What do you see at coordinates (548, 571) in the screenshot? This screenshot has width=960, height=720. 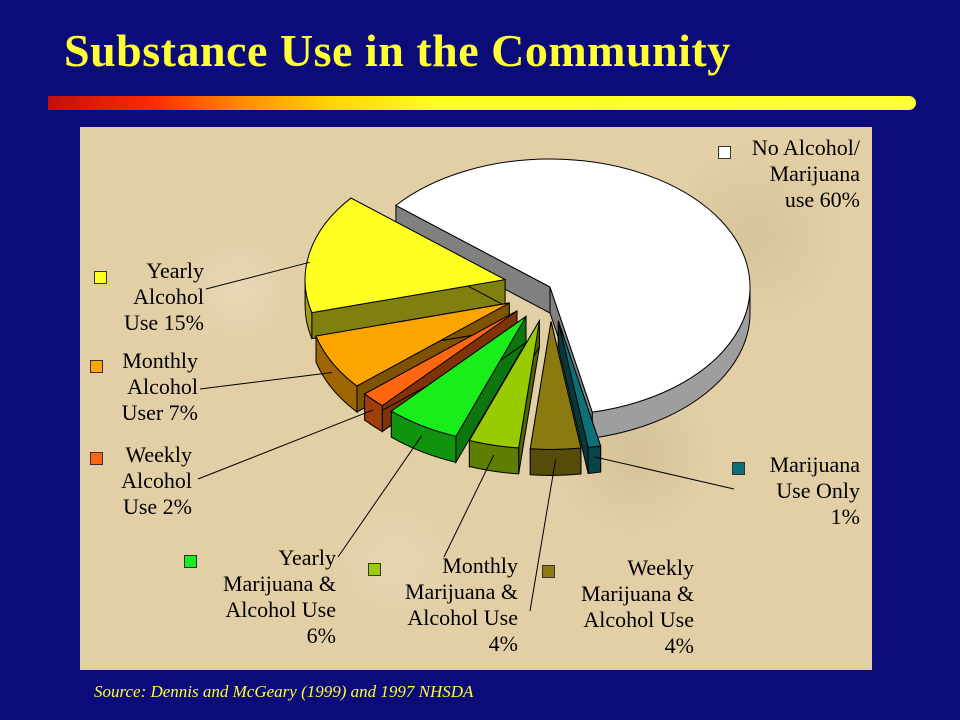 I see `legend-swatch-weekly-mj-alcohol` at bounding box center [548, 571].